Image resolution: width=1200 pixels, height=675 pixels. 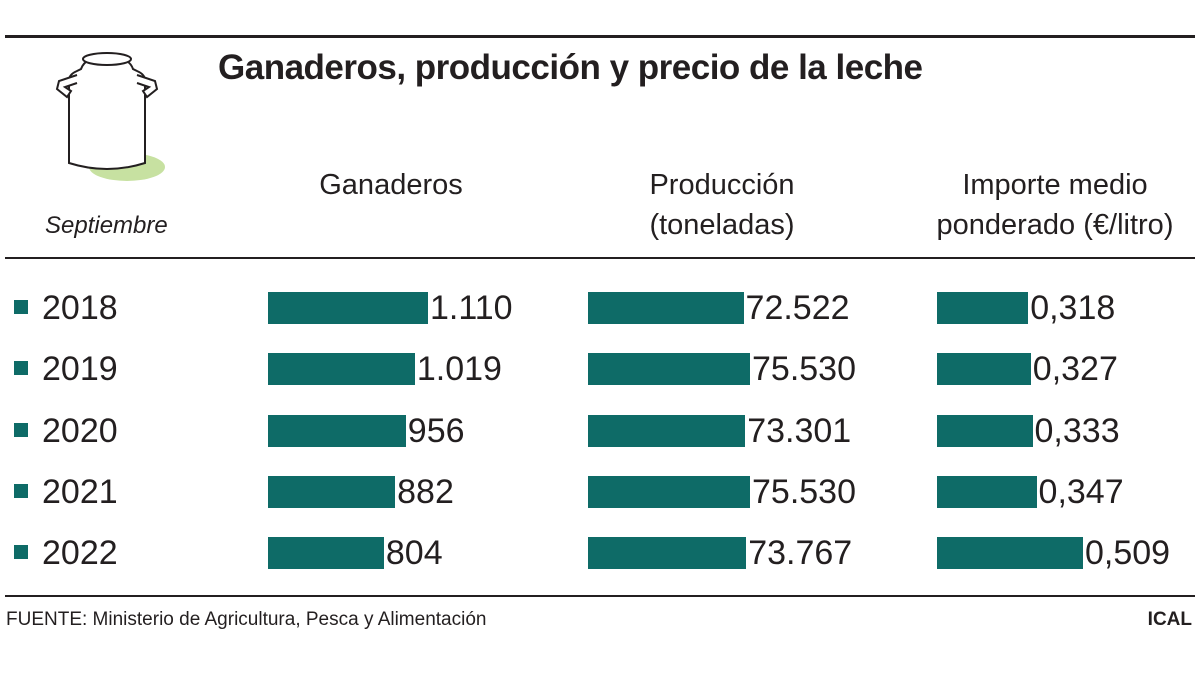 I want to click on value-label: 0,327, so click(x=1075, y=369).